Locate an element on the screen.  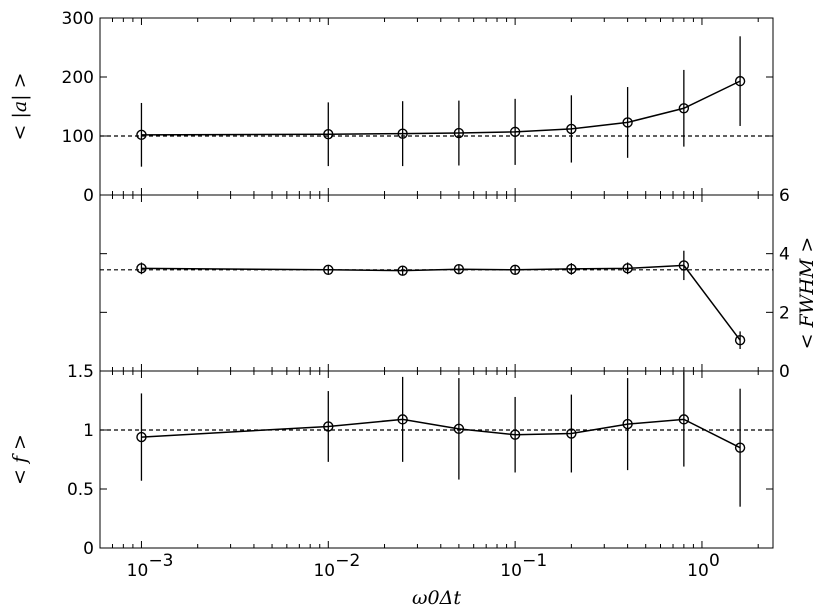
y-axis-label: < |a| > is located at coordinates (20, 106).